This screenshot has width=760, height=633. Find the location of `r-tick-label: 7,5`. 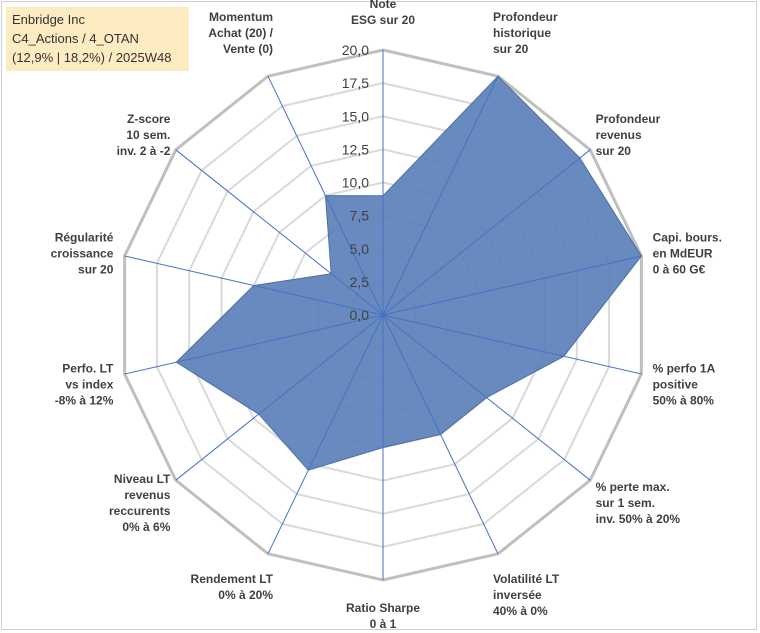

r-tick-label: 7,5 is located at coordinates (360, 216).